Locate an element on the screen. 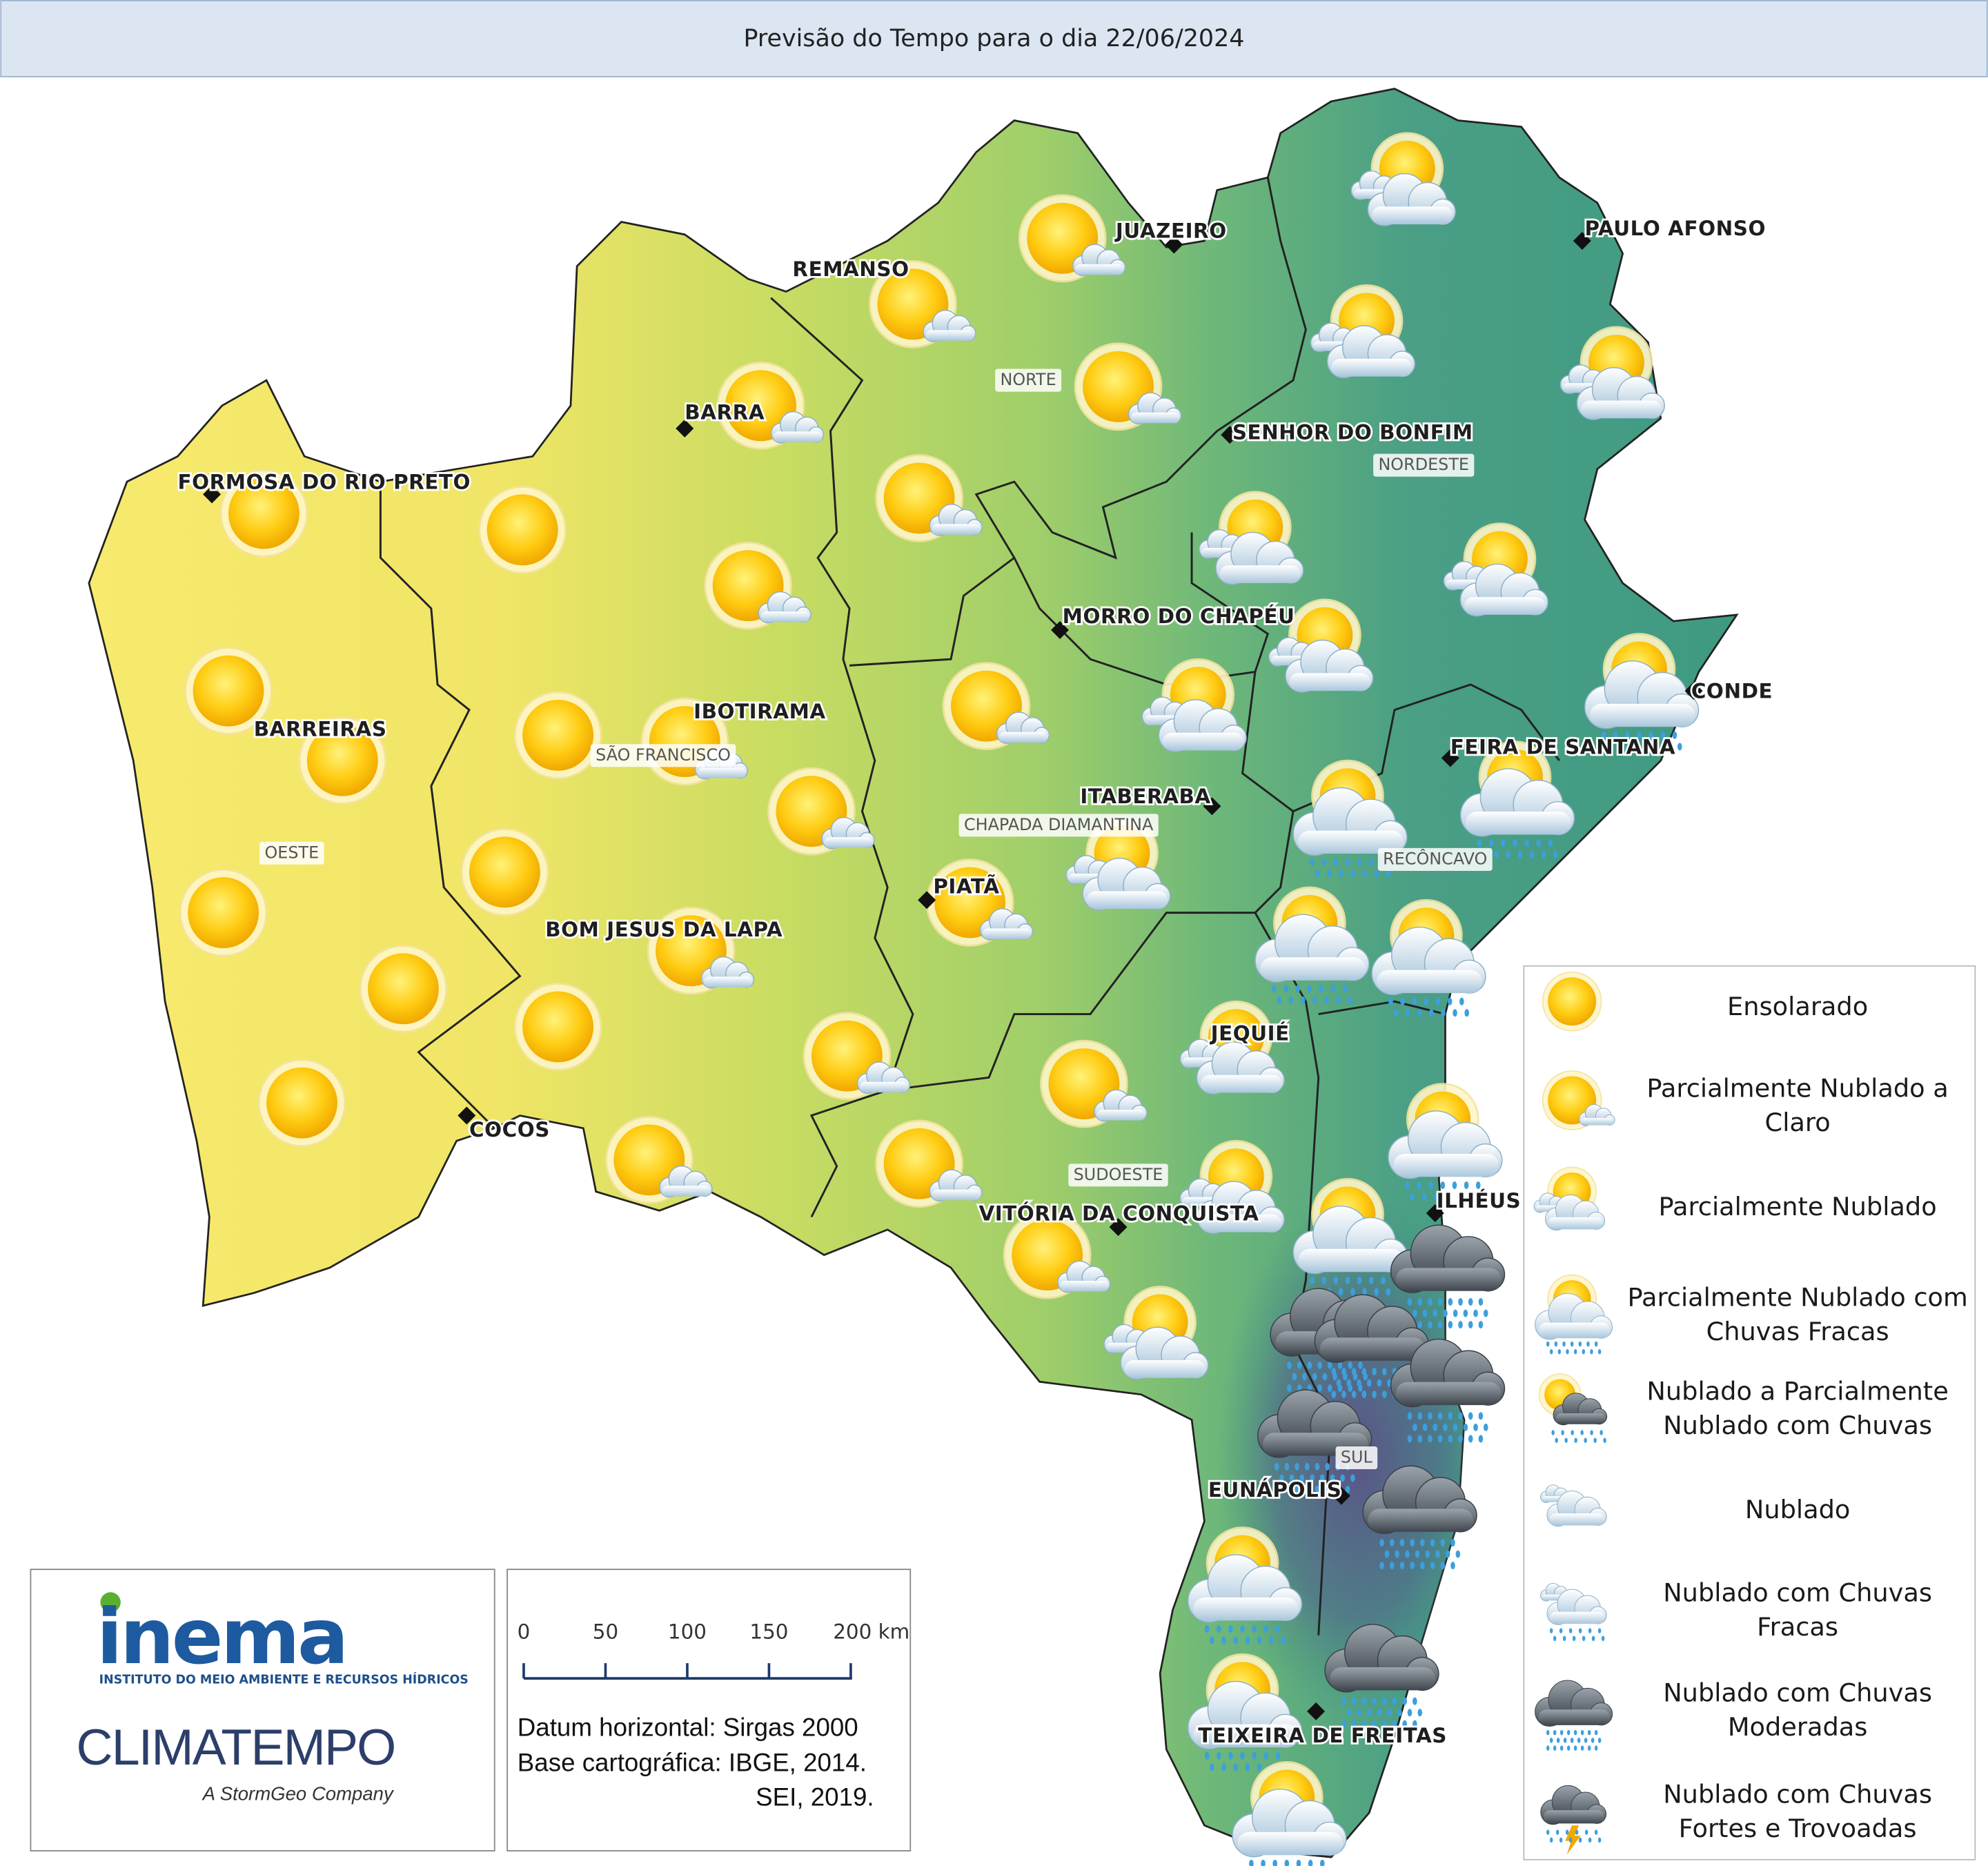 Image resolution: width=1988 pixels, height=1866 pixels. scale-label: 100 is located at coordinates (687, 1632).